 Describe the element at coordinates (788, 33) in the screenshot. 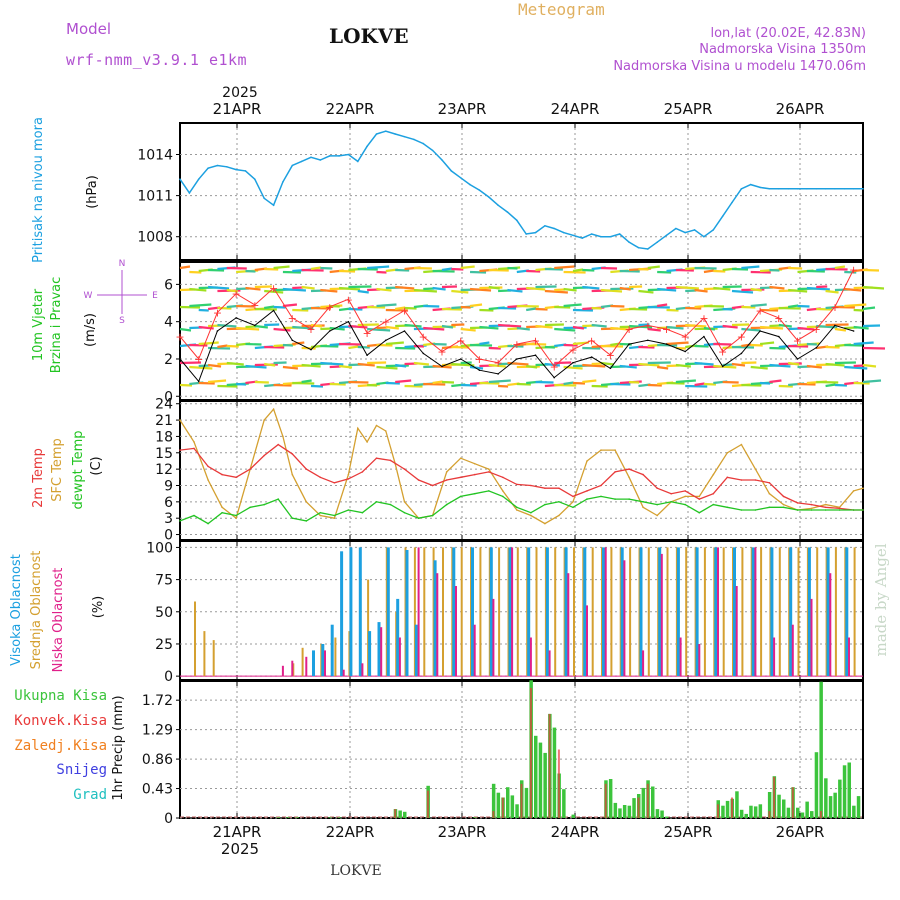

I see `coords-text: lon,lat (20.02E, 42.83N)` at that location.